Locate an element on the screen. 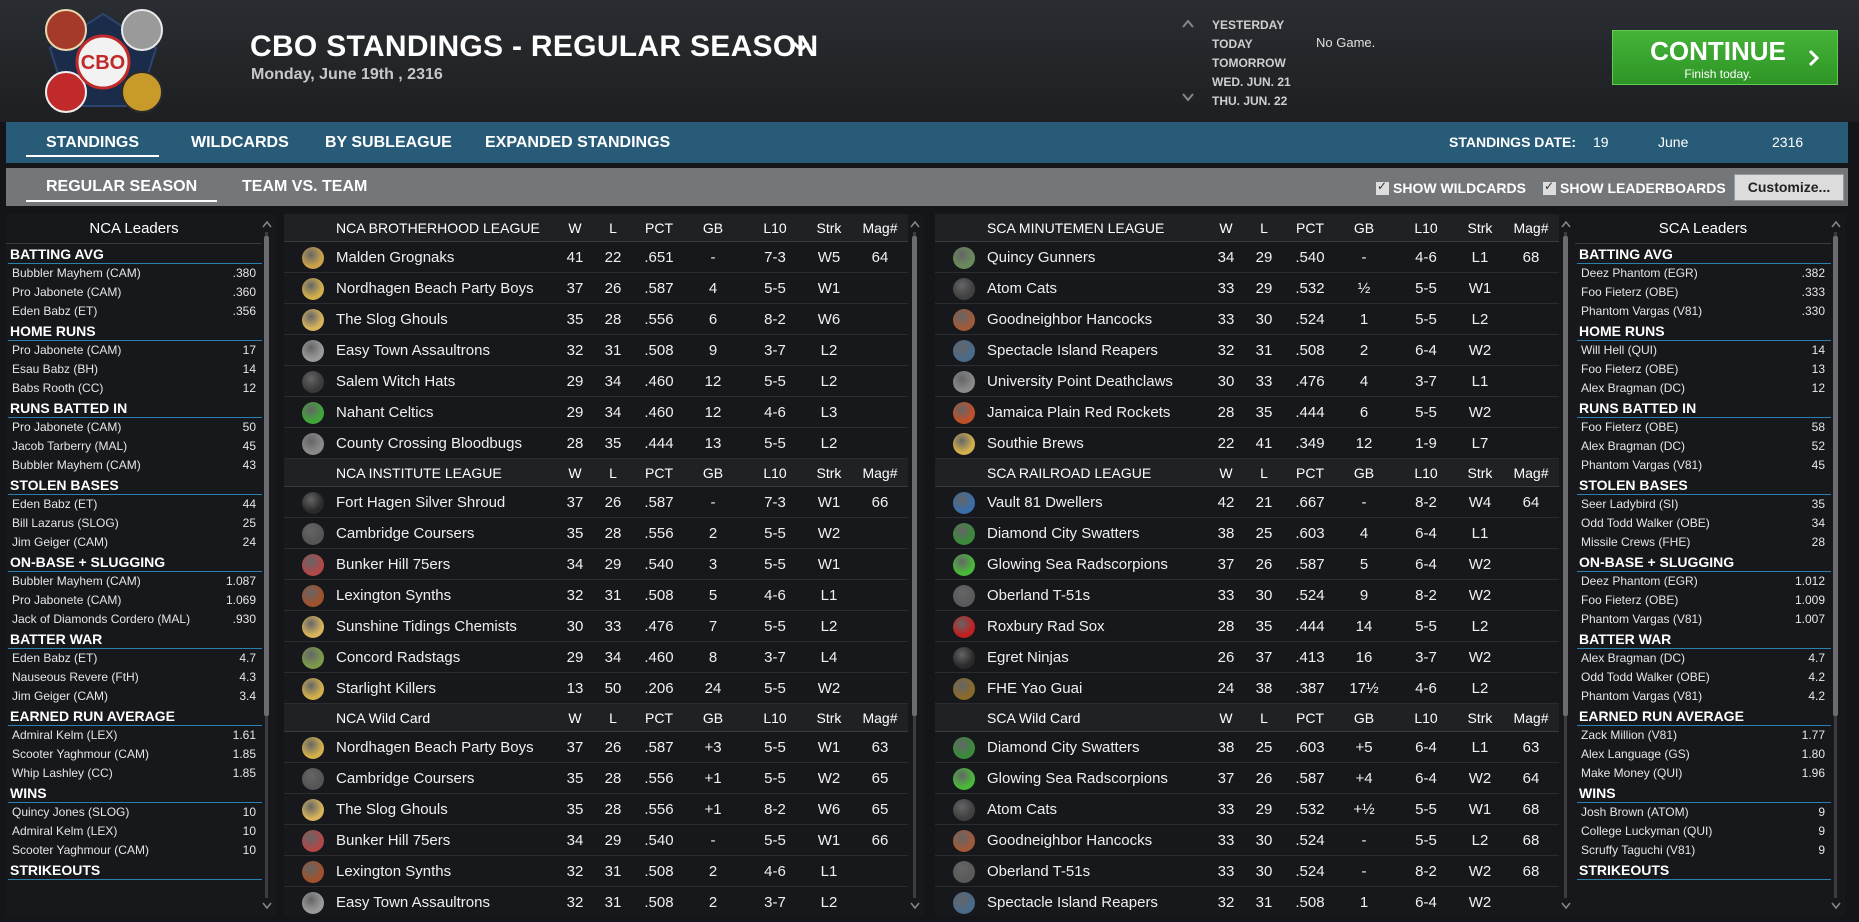 The width and height of the screenshot is (1859, 922). team-row: Diamond City Swatters 38 25 .603 4 6-4 L1 is located at coordinates (1247, 533).